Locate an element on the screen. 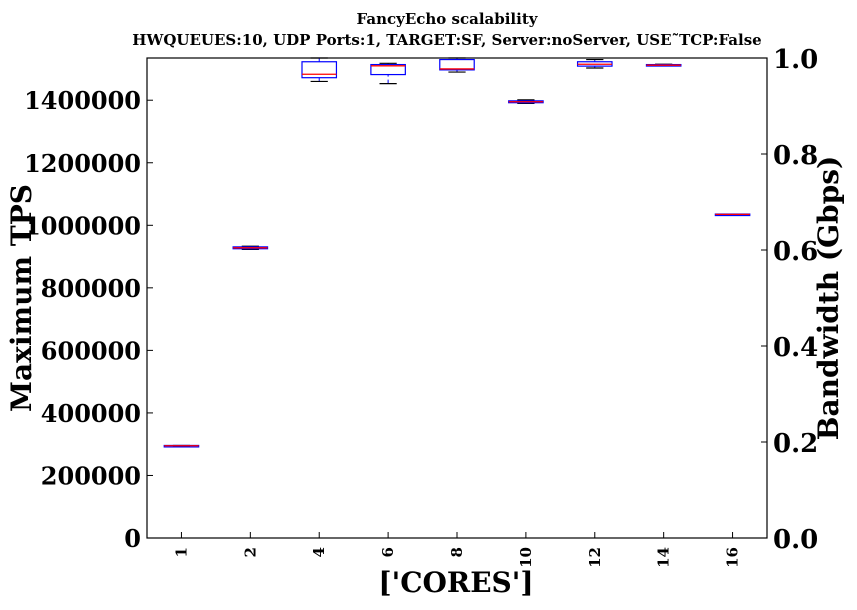 The height and width of the screenshot is (610, 857). y2-axis-label: Bandwidth (Gbps) is located at coordinates (828, 298).